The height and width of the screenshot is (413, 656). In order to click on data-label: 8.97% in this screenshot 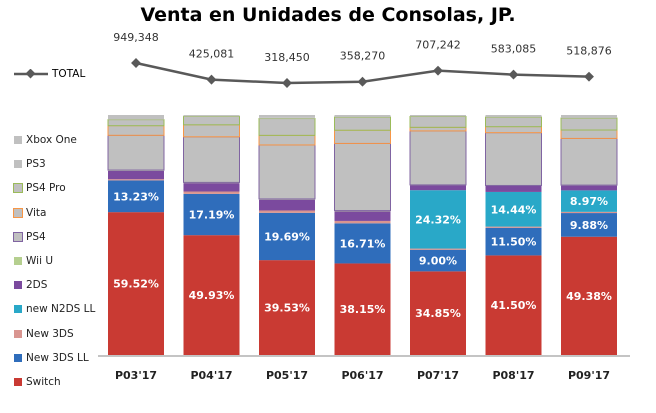, I will do `click(589, 201)`.